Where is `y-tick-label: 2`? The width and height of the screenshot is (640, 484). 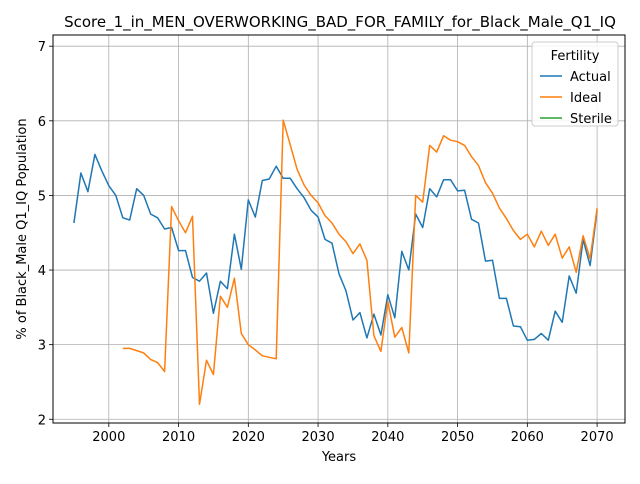 y-tick-label: 2 is located at coordinates (42, 420).